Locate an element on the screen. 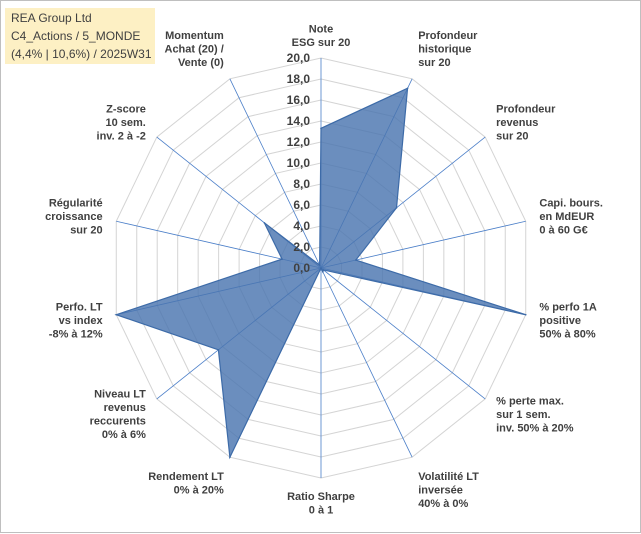  axis-label-line: ESG sur 20 is located at coordinates (321, 43).